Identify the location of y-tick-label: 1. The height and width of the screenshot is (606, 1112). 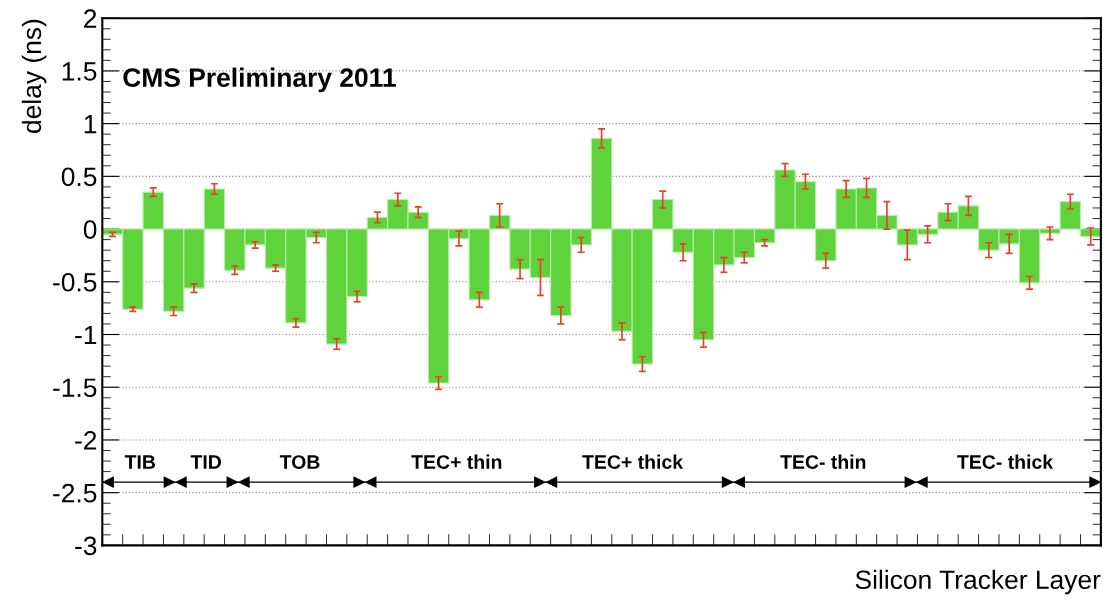
(90, 124).